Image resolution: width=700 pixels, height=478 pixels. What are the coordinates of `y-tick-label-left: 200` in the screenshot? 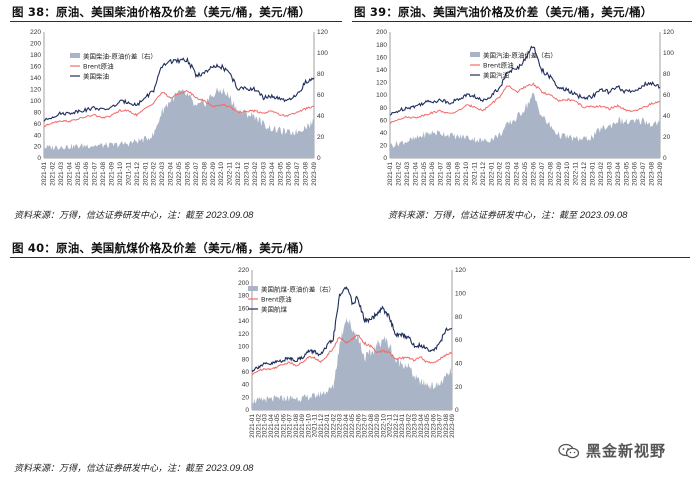 It's located at (243, 283).